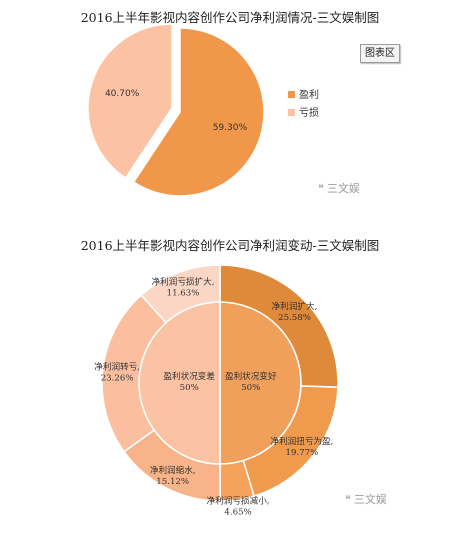 The image size is (460, 536). I want to click on pie-slice-loss, so click(130, 101).